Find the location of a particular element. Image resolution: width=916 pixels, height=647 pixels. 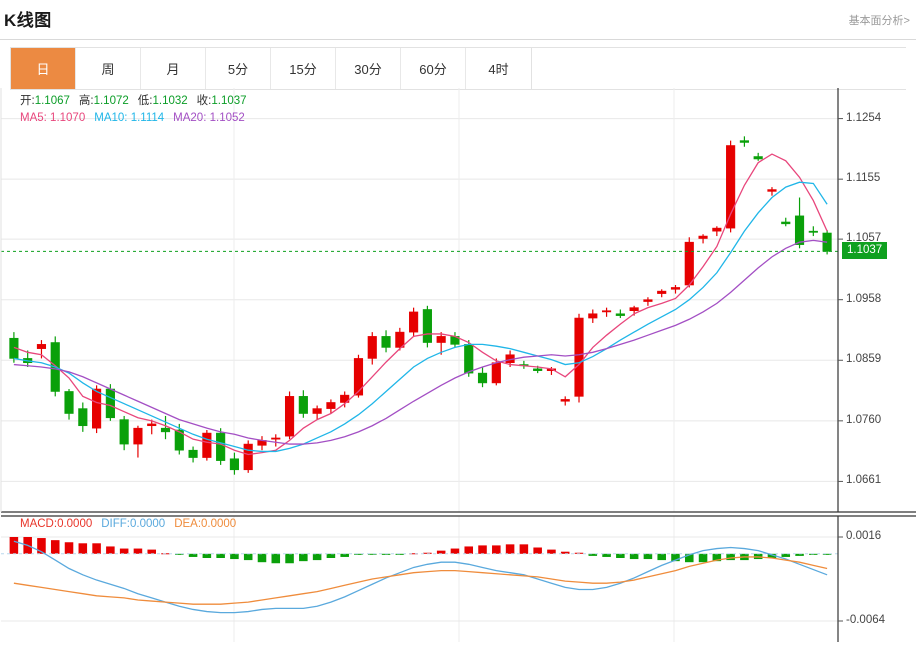

tab-15min: 15分 is located at coordinates (303, 68).